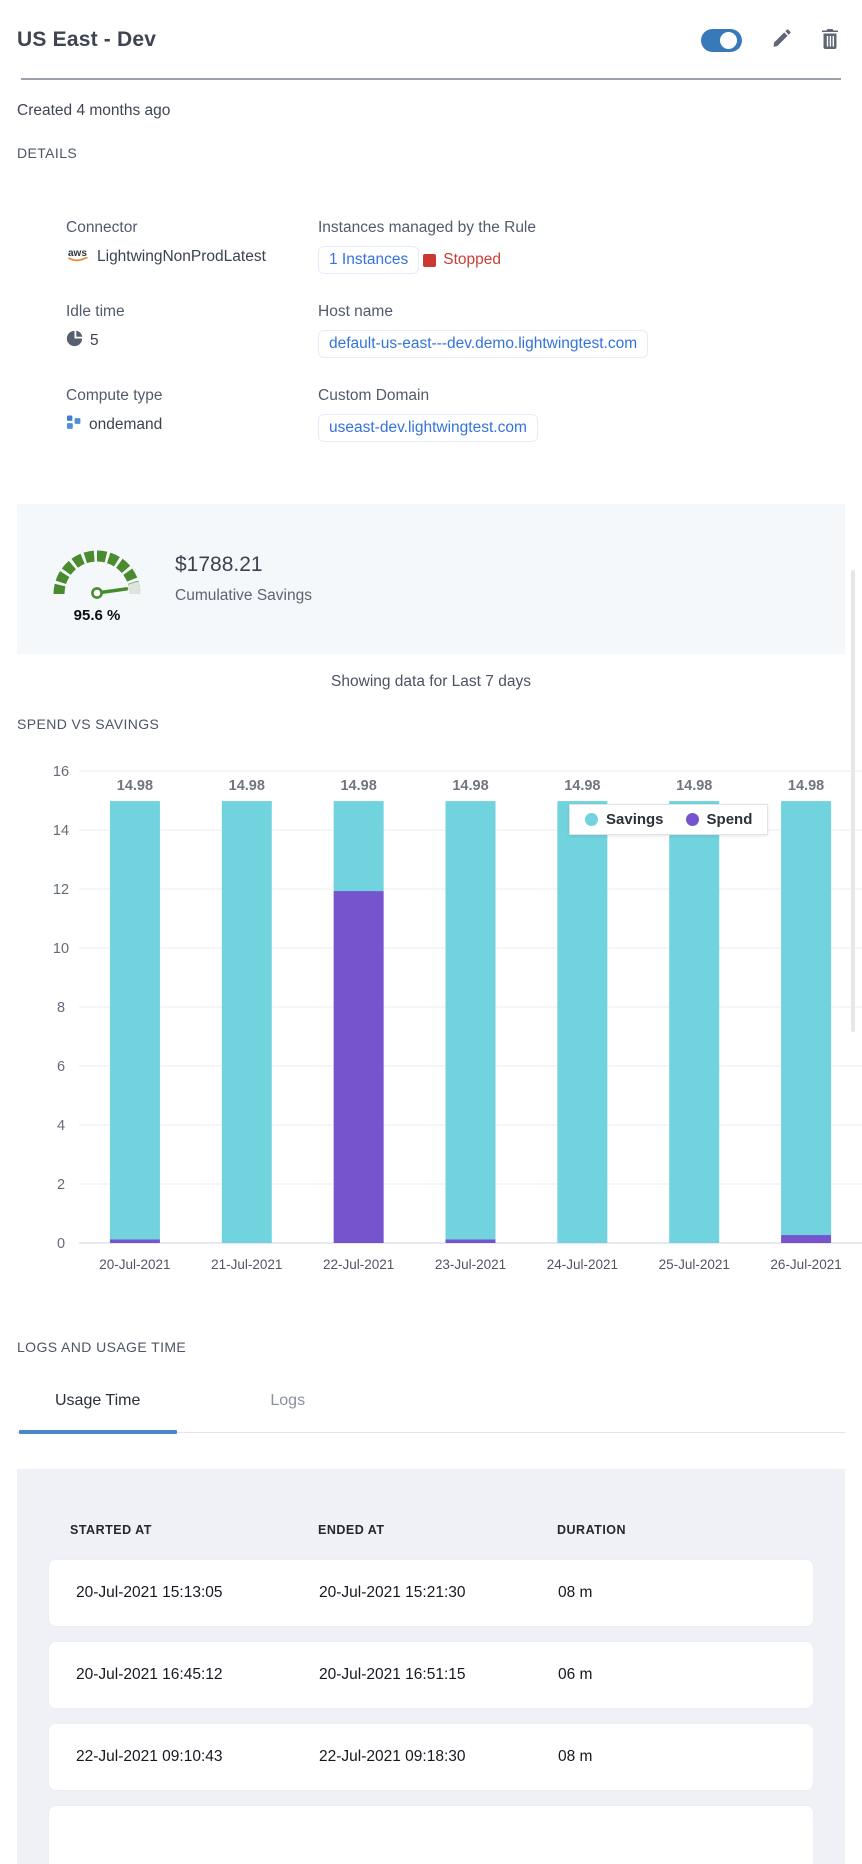 The image size is (862, 1864). Describe the element at coordinates (61, 1185) in the screenshot. I see `y-tick-label: 2` at that location.